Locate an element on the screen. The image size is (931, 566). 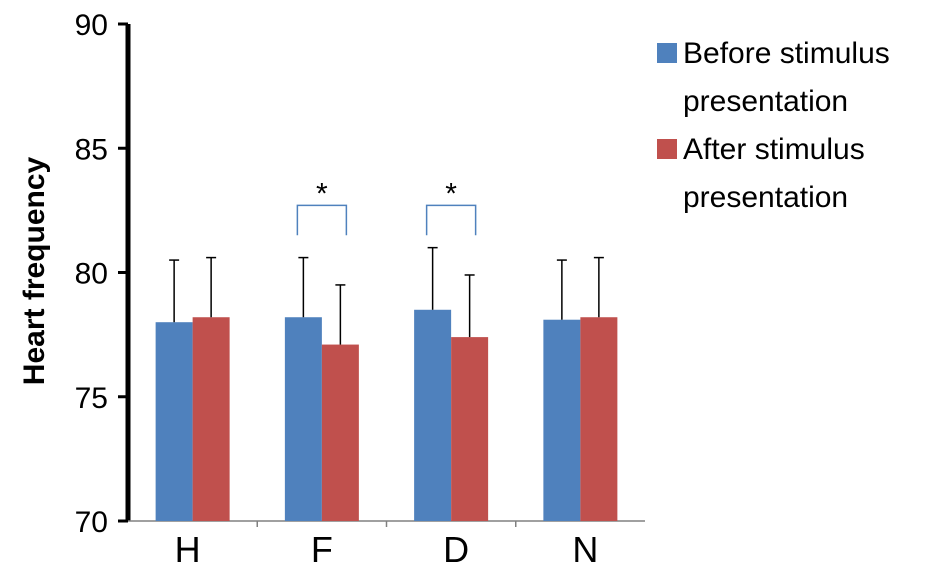
x-tick-label: N is located at coordinates (585, 547).